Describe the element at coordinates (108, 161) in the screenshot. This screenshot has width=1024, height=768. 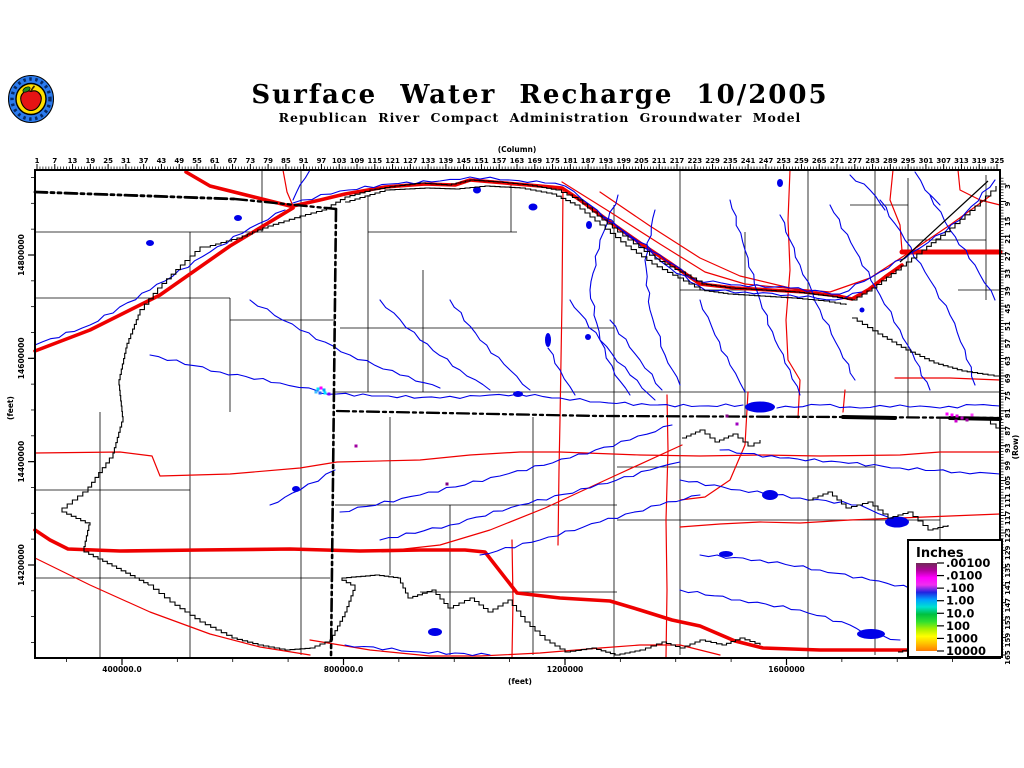
I see `tick-label: 25` at that location.